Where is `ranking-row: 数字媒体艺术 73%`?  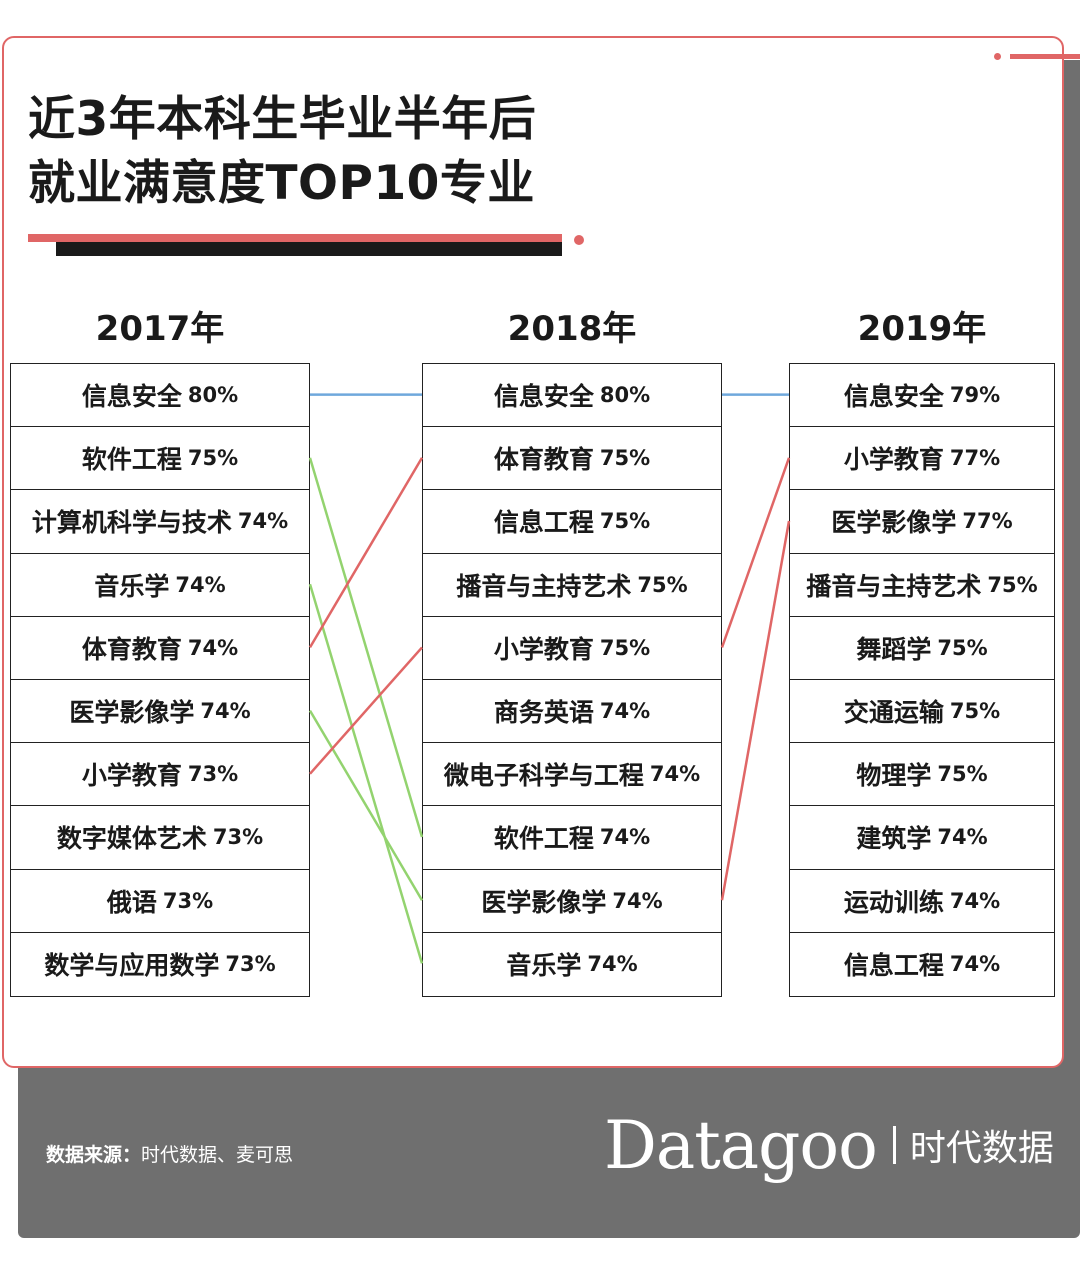 ranking-row: 数字媒体艺术 73% is located at coordinates (160, 838).